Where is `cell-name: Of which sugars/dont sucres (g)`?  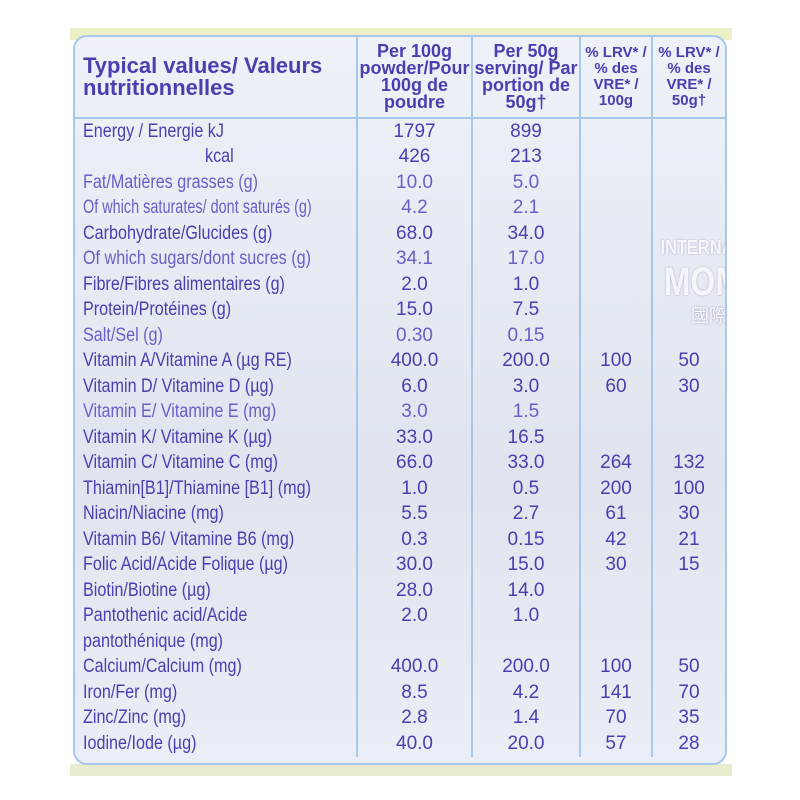
cell-name: Of which sugars/dont sucres (g) is located at coordinates (216, 260).